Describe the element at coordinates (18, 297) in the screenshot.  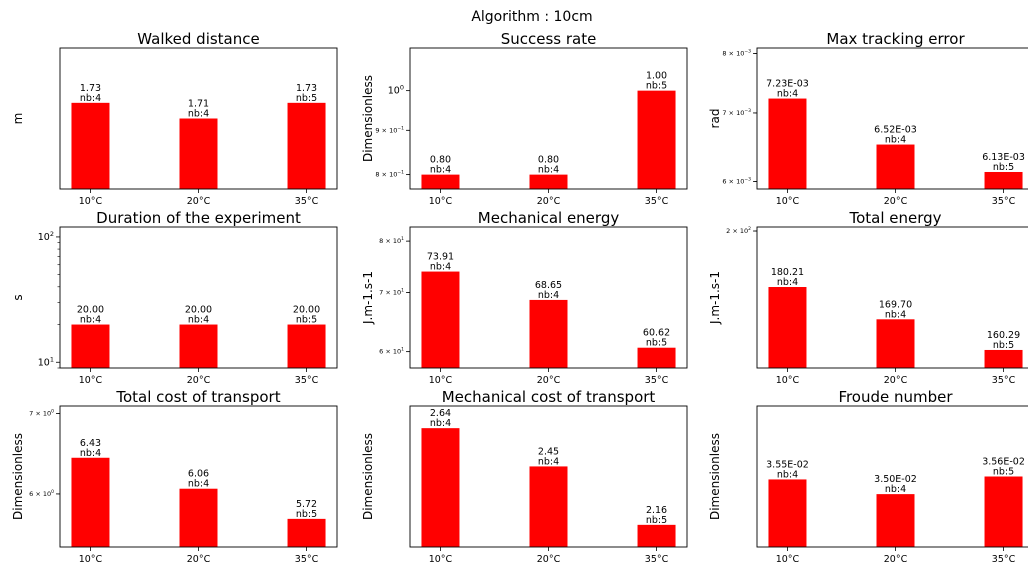
I see `y-axis-label: s` at that location.